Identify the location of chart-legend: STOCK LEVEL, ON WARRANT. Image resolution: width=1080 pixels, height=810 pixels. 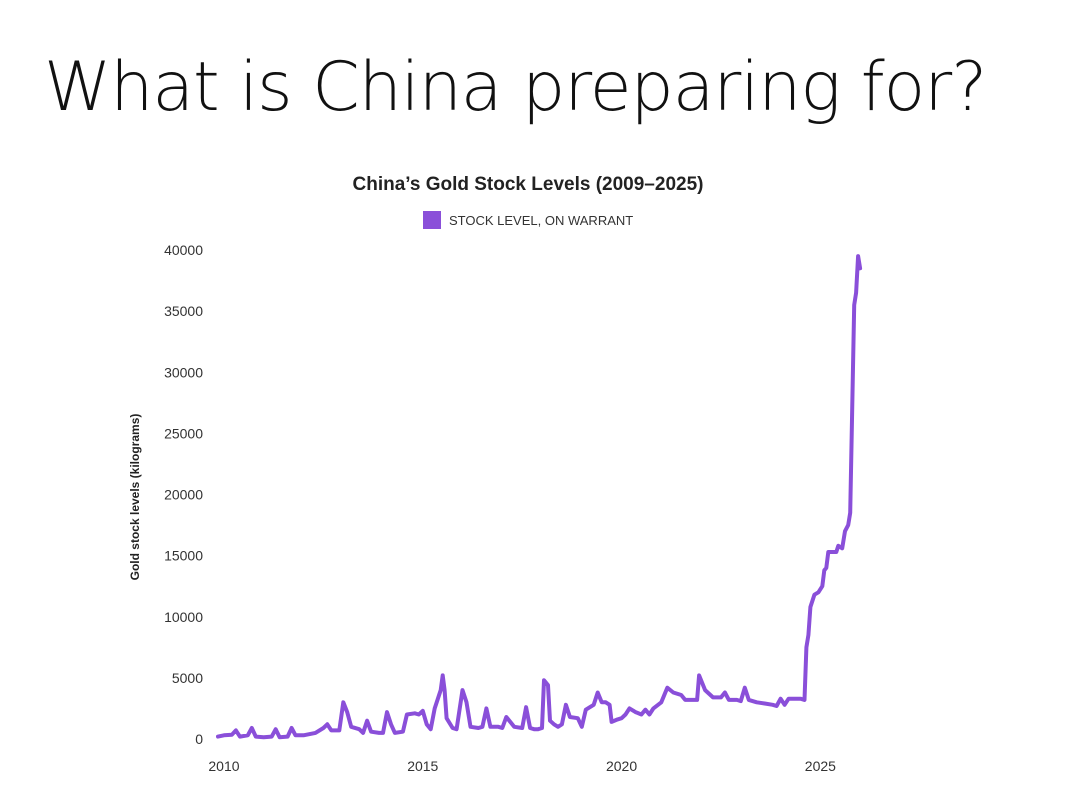
(528, 220).